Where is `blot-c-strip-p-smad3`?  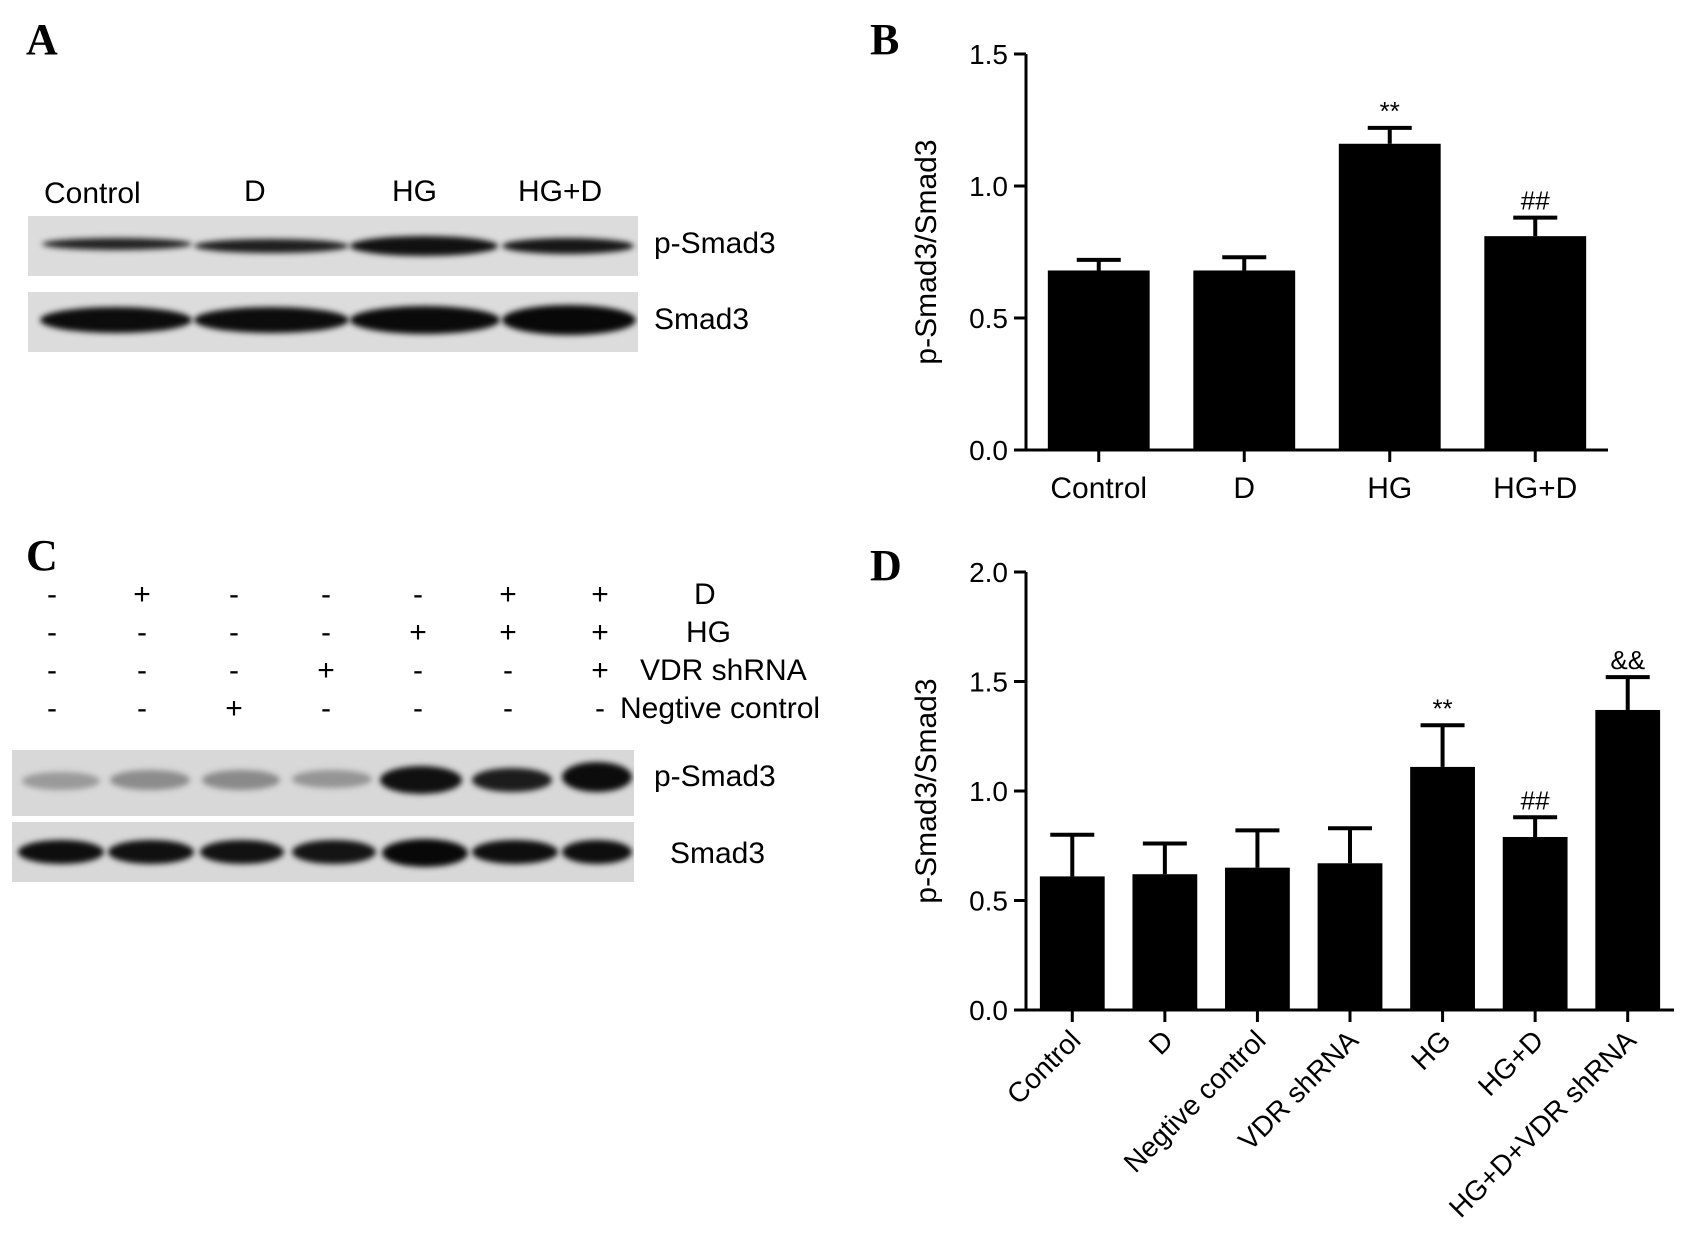 blot-c-strip-p-smad3 is located at coordinates (323, 783).